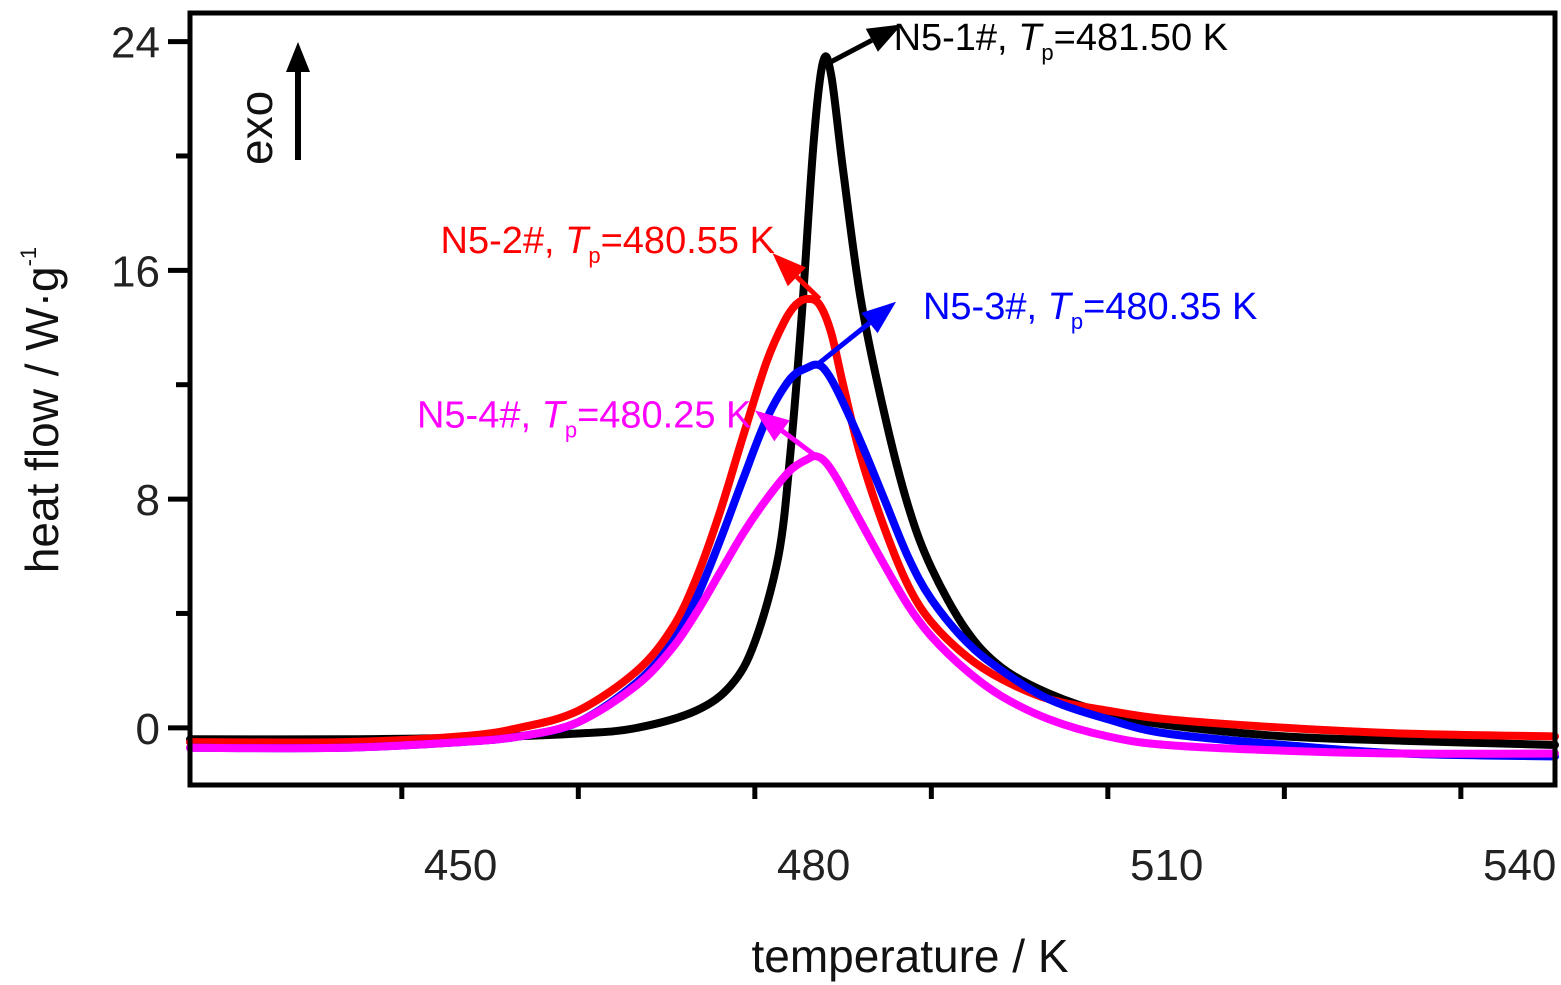 The width and height of the screenshot is (1561, 985). I want to click on x-axis-label: temperature / K, so click(909, 956).